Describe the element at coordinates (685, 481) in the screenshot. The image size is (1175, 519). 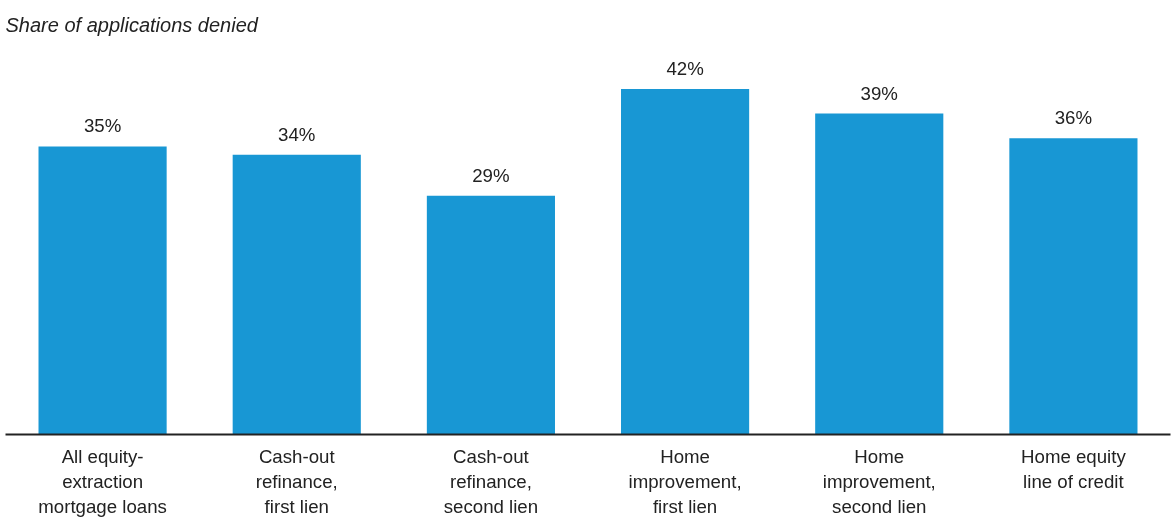
I see `x-tick-label: Home improvement, first lien` at that location.